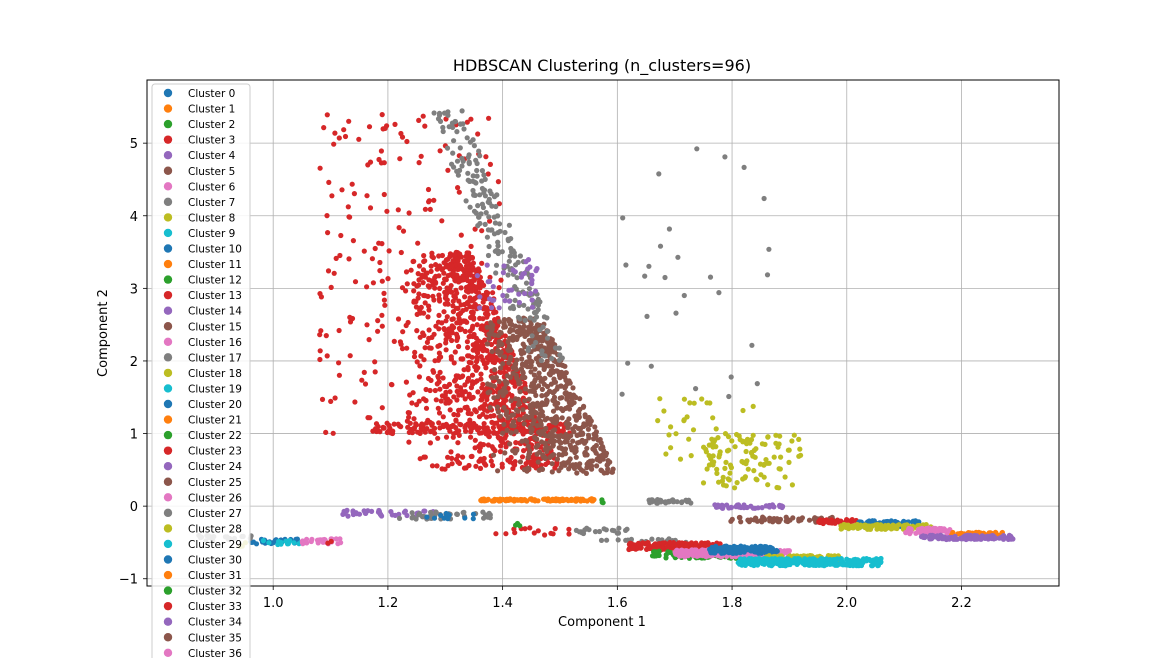 The image size is (1175, 658). What do you see at coordinates (961, 603) in the screenshot?
I see `x-tick-label: 2.2` at bounding box center [961, 603].